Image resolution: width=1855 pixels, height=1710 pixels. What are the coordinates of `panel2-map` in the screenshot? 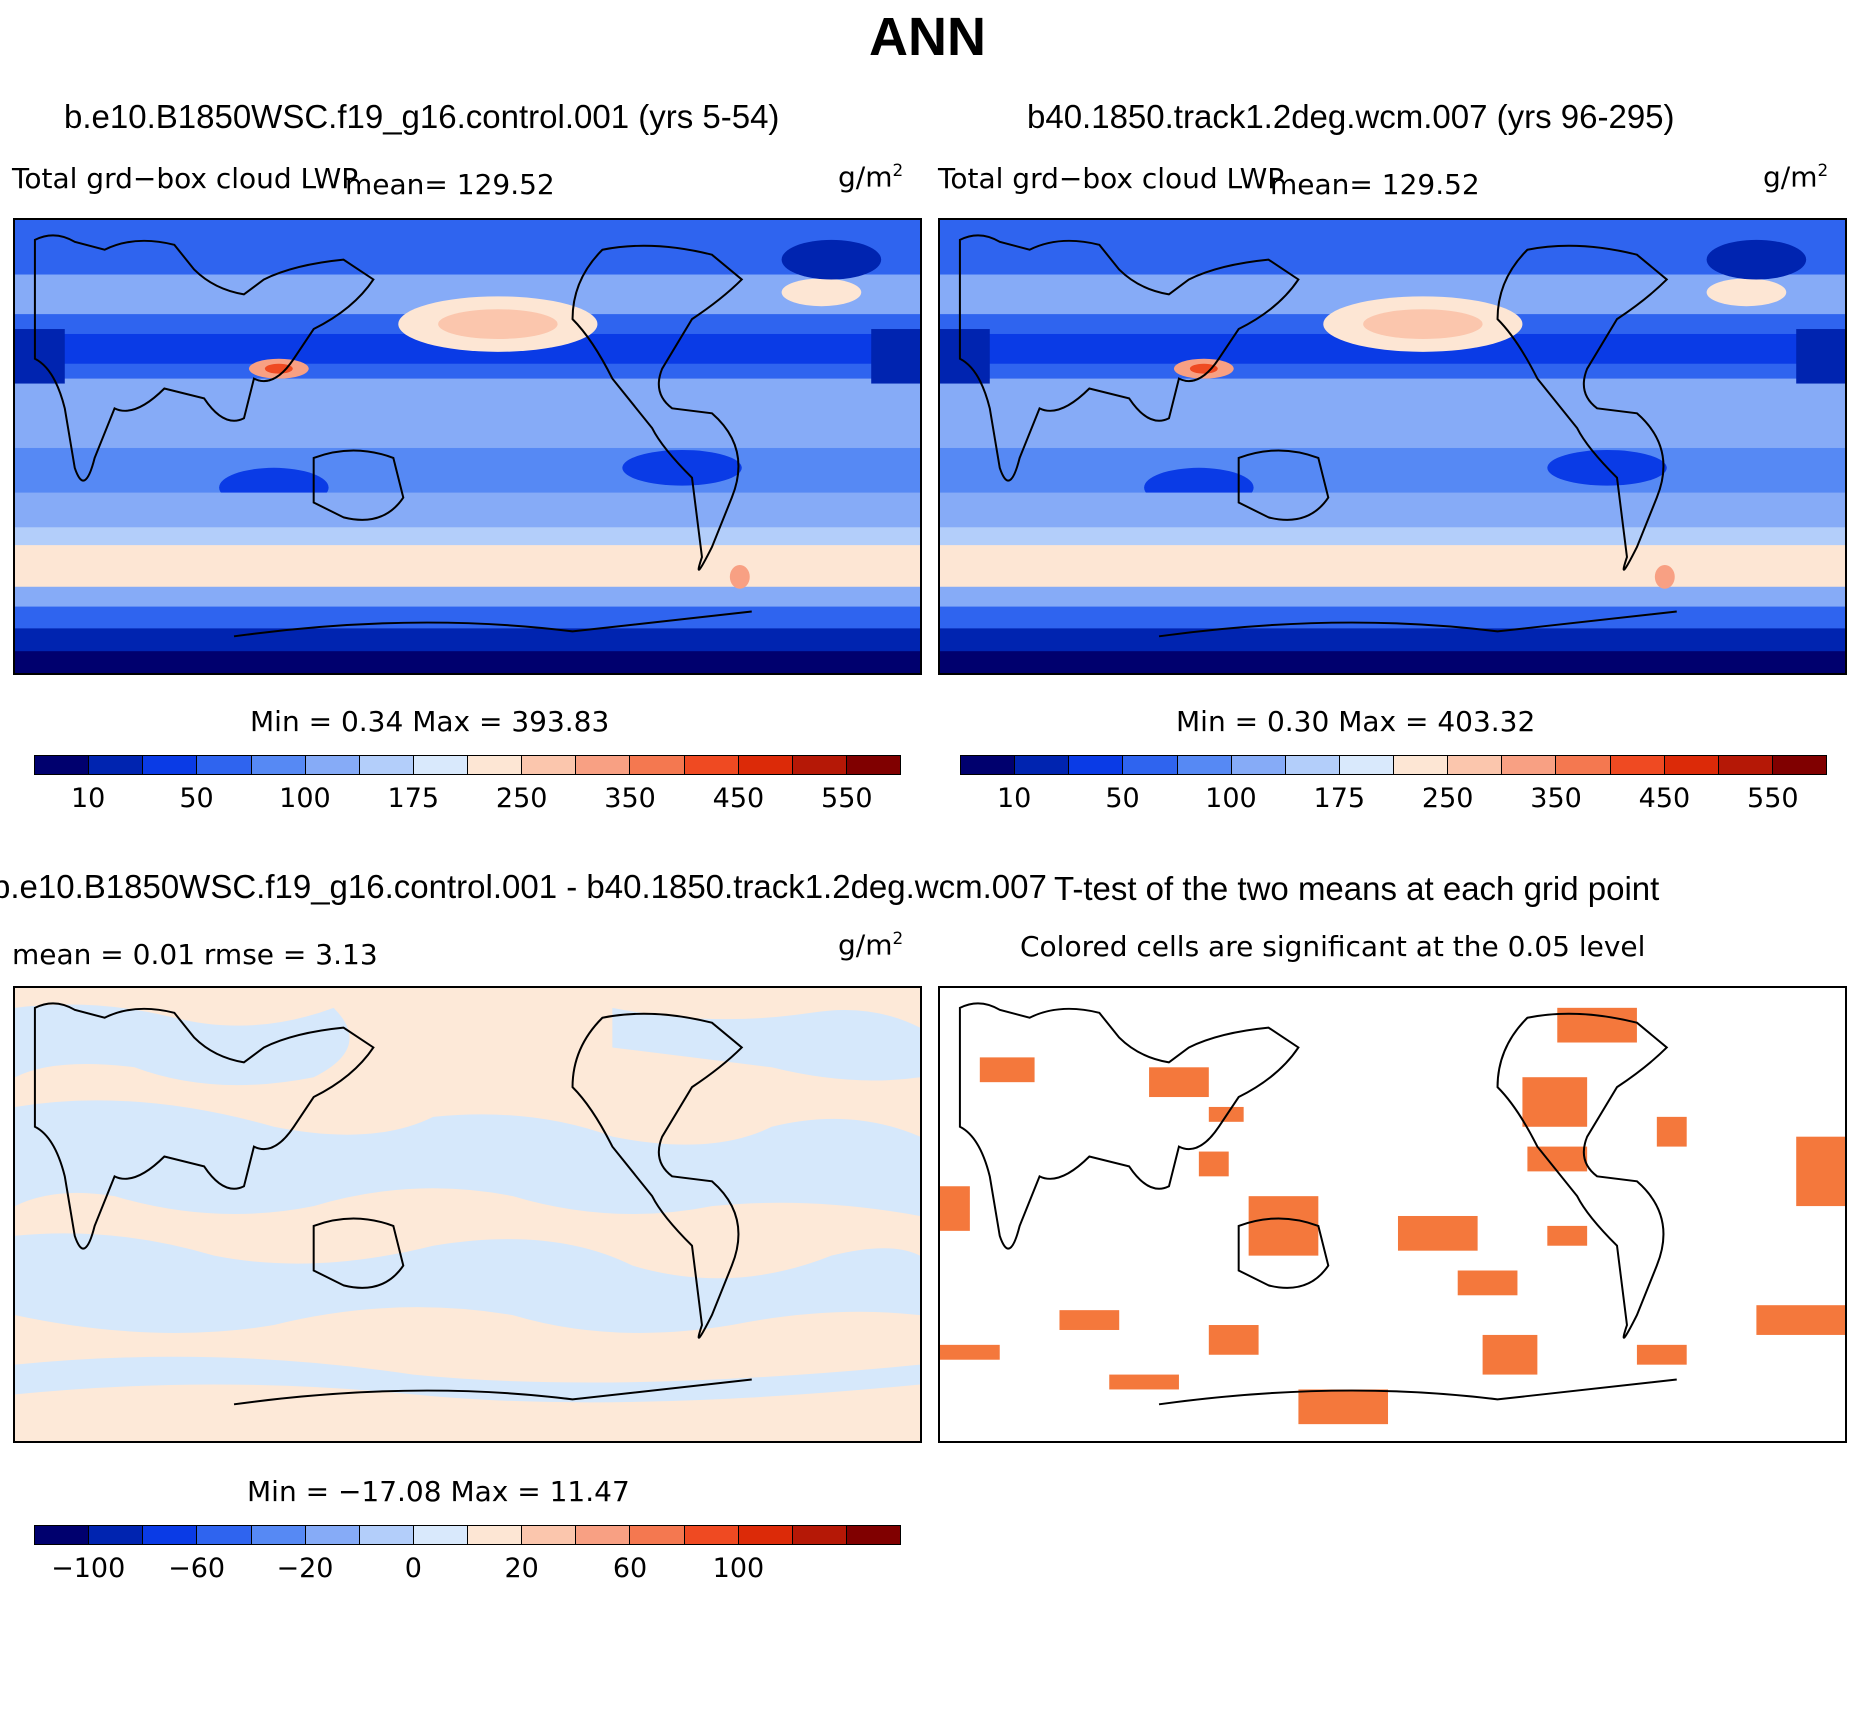 It's located at (1392, 446).